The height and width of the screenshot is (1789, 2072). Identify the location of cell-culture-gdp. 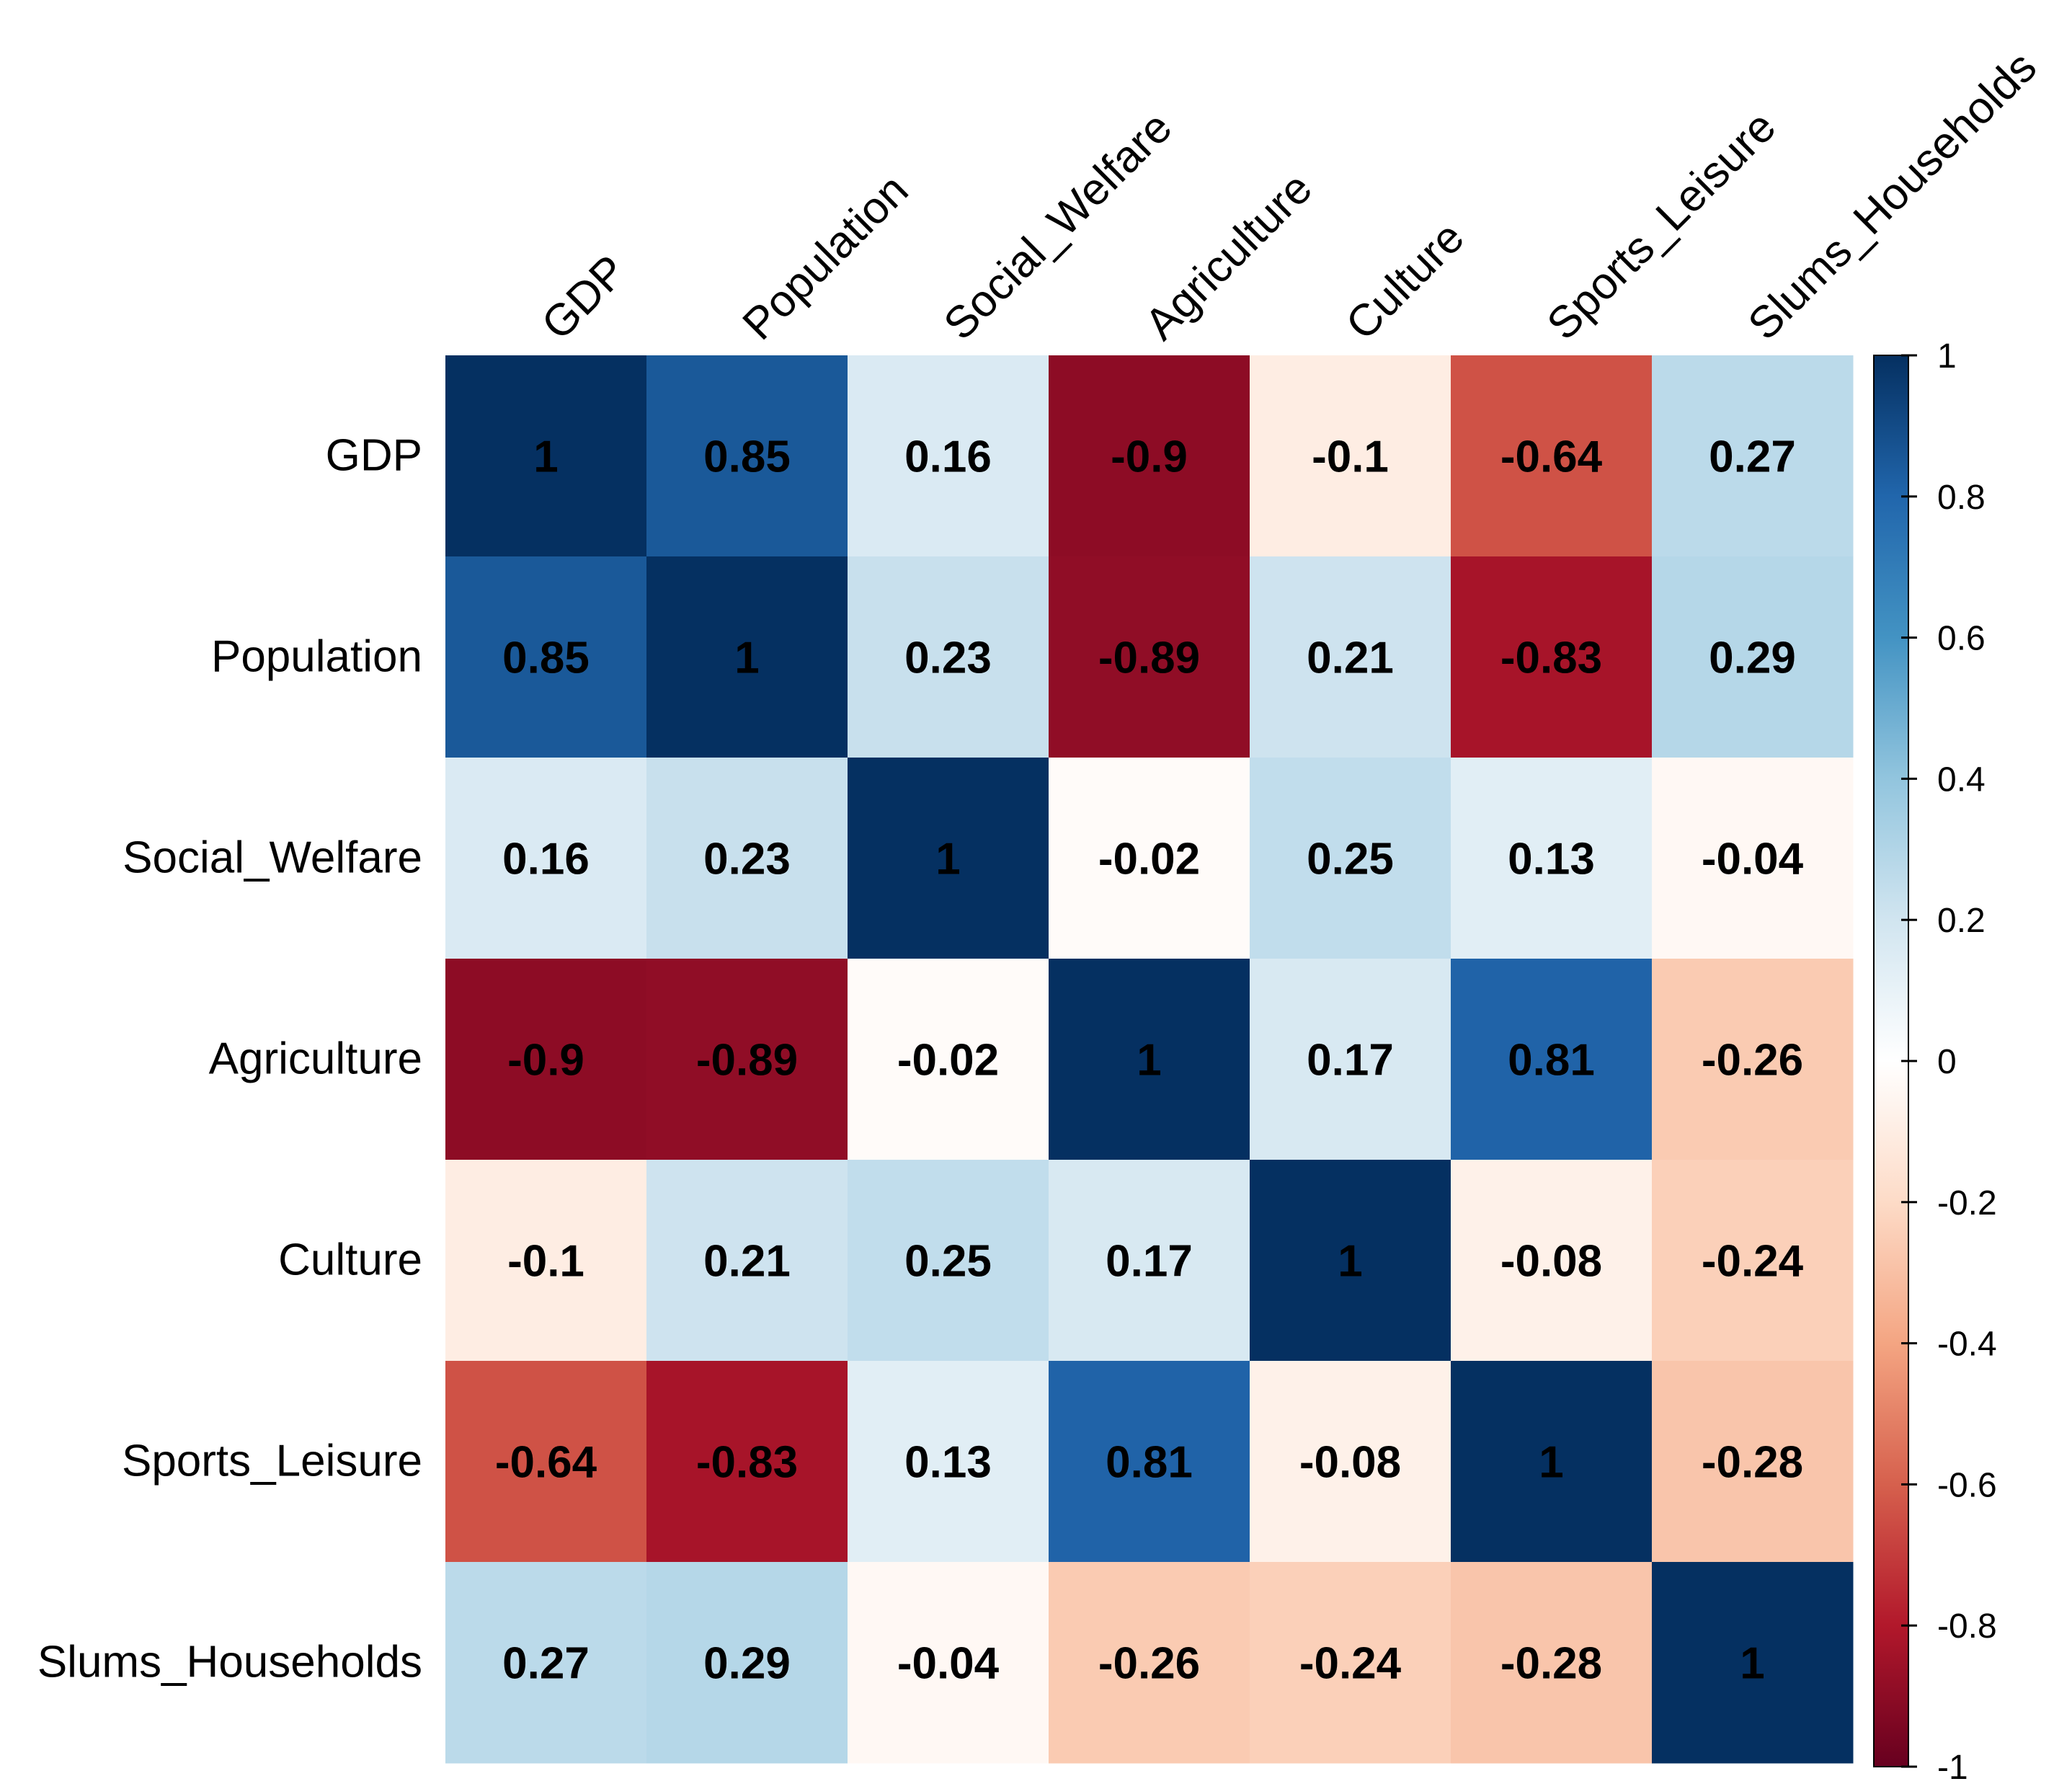
(546, 1261).